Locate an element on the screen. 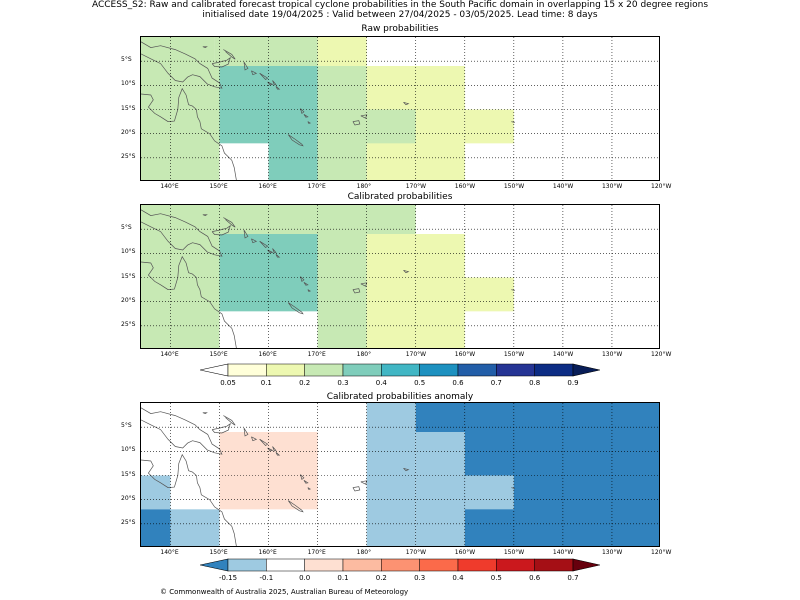 The width and height of the screenshot is (800, 600). lon-tick-label: 150°W is located at coordinates (514, 186).